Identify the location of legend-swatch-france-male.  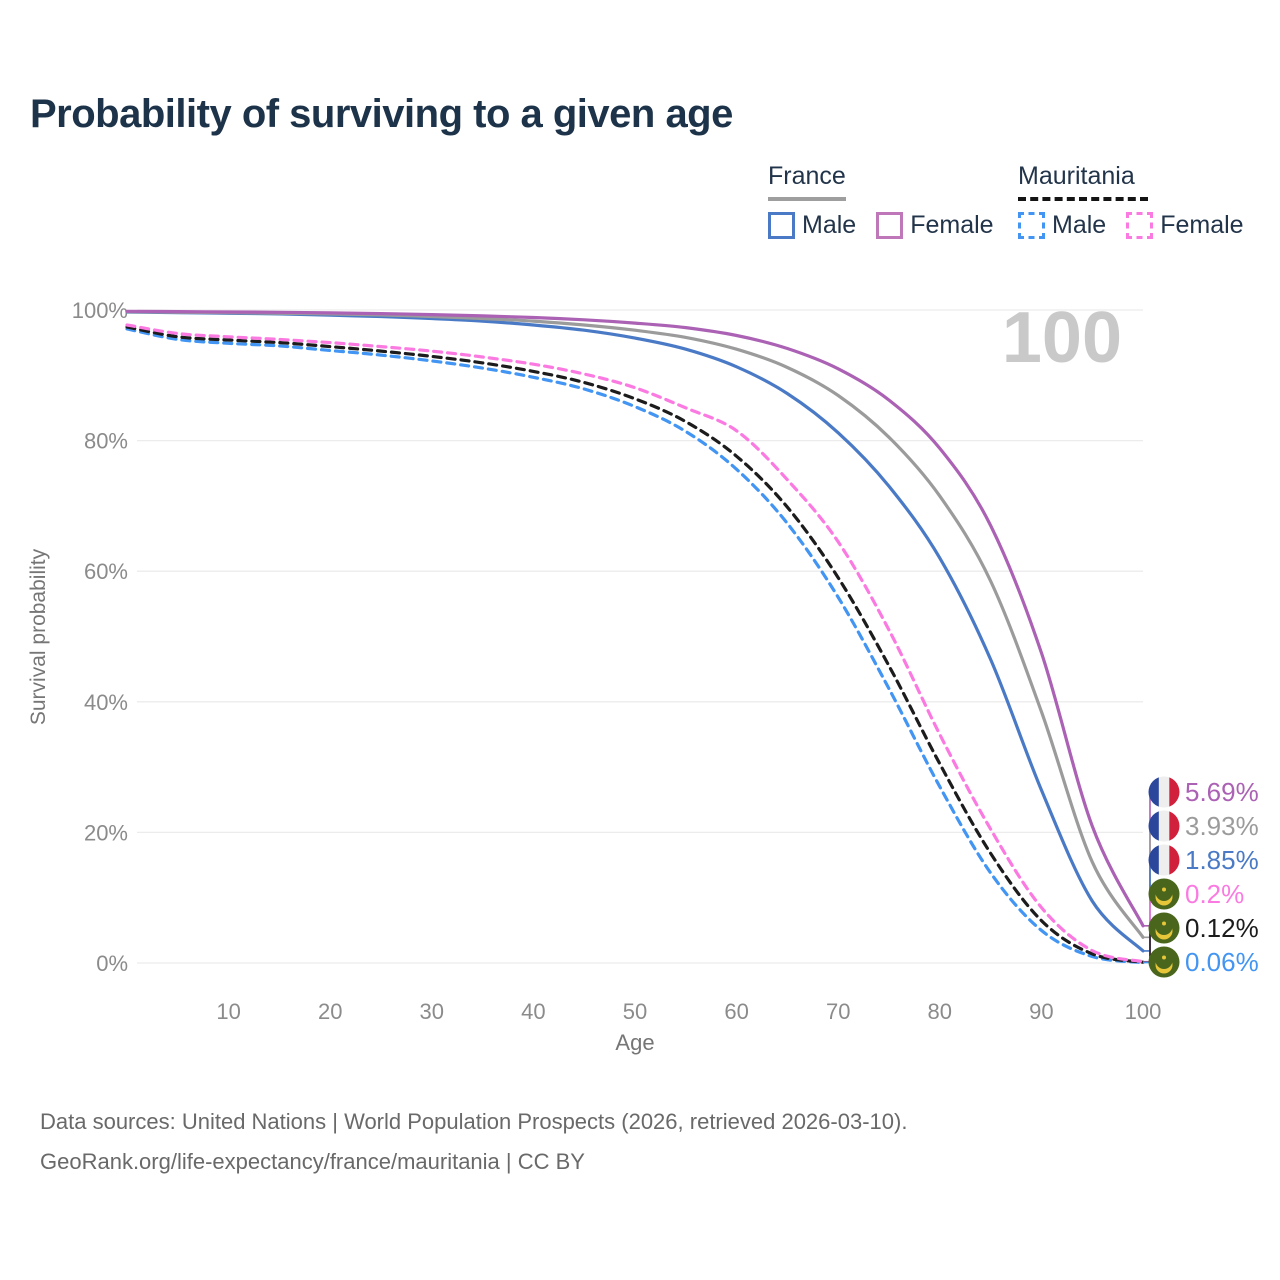
(781, 225).